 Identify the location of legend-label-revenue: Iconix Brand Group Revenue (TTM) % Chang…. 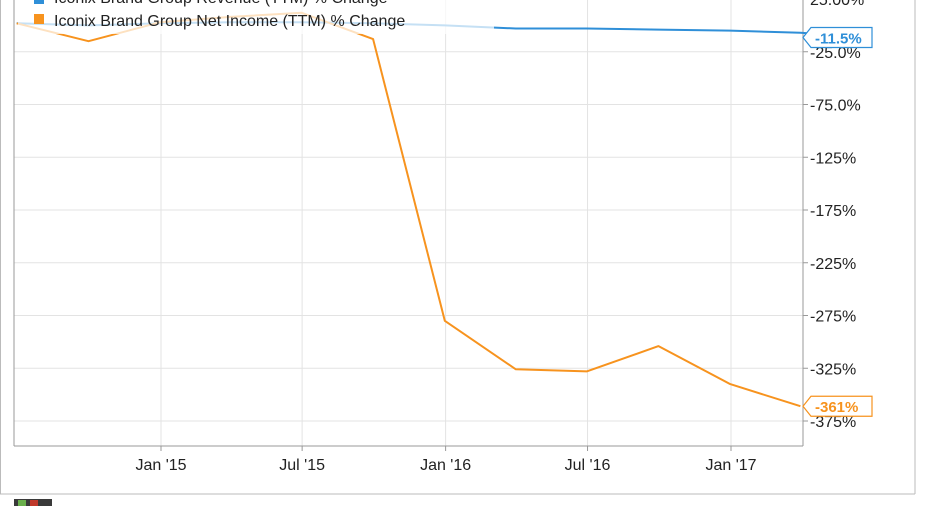
(221, 3).